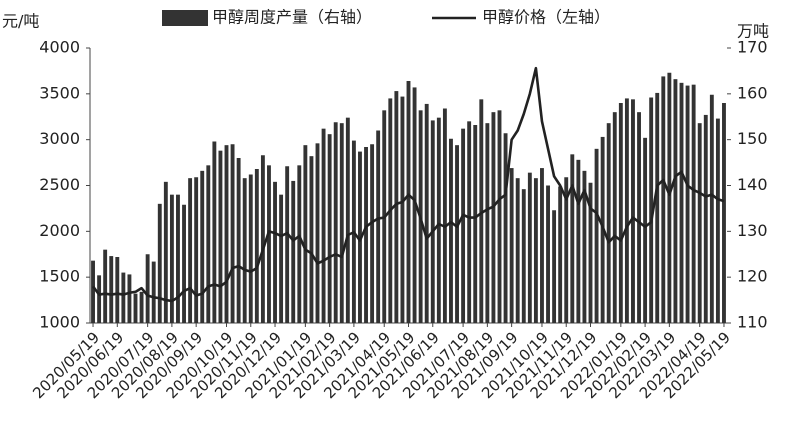 The height and width of the screenshot is (439, 785). I want to click on y2-tick-label: 140, so click(752, 184).